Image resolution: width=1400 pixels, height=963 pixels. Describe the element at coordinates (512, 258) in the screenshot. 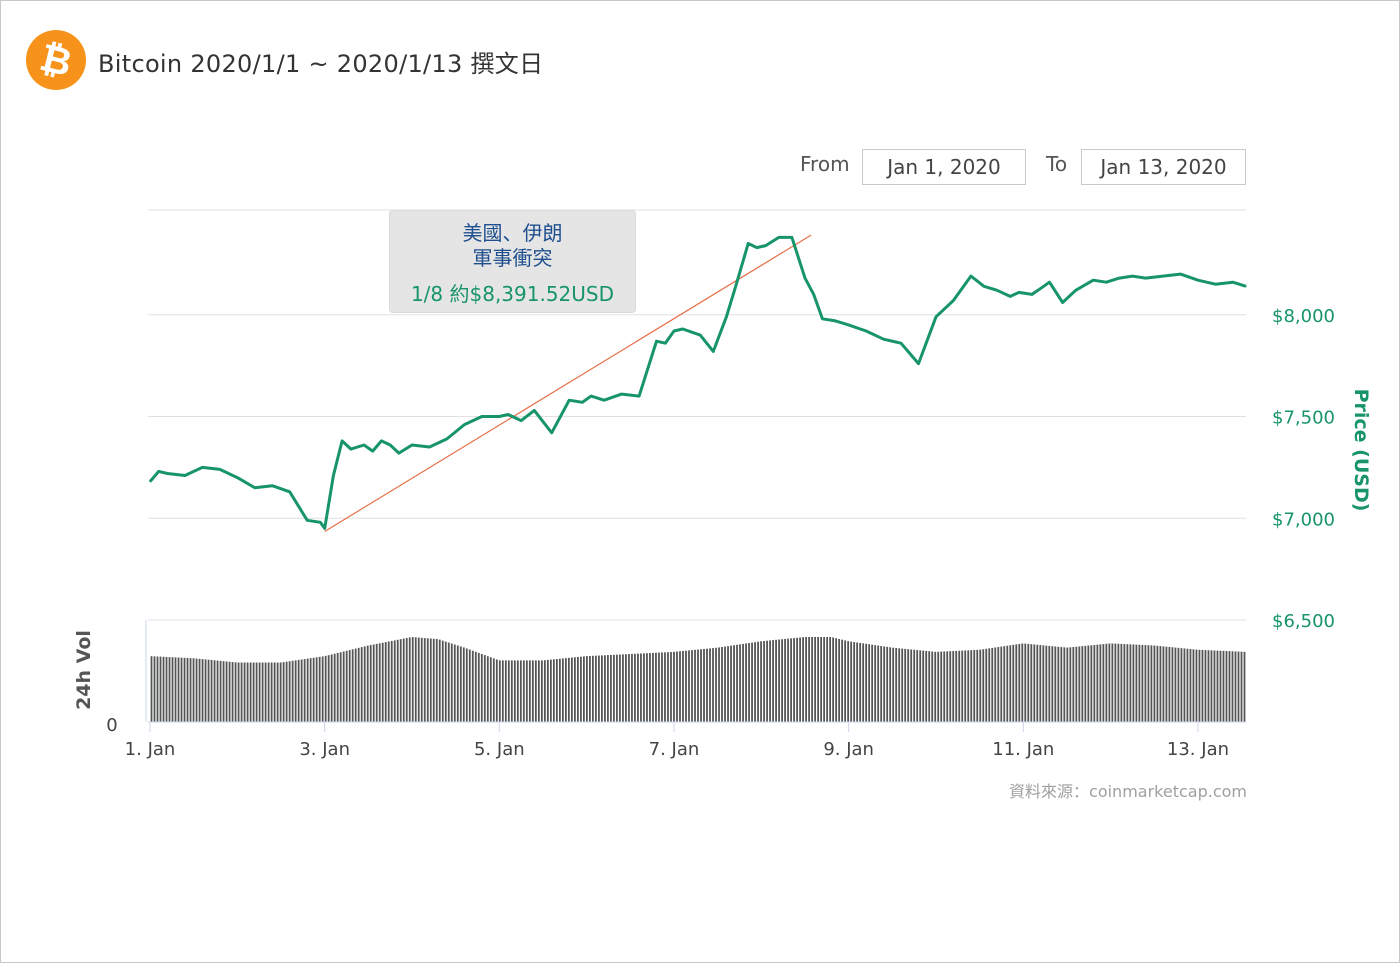

I see `annotation-line-2: 軍事衝突` at that location.